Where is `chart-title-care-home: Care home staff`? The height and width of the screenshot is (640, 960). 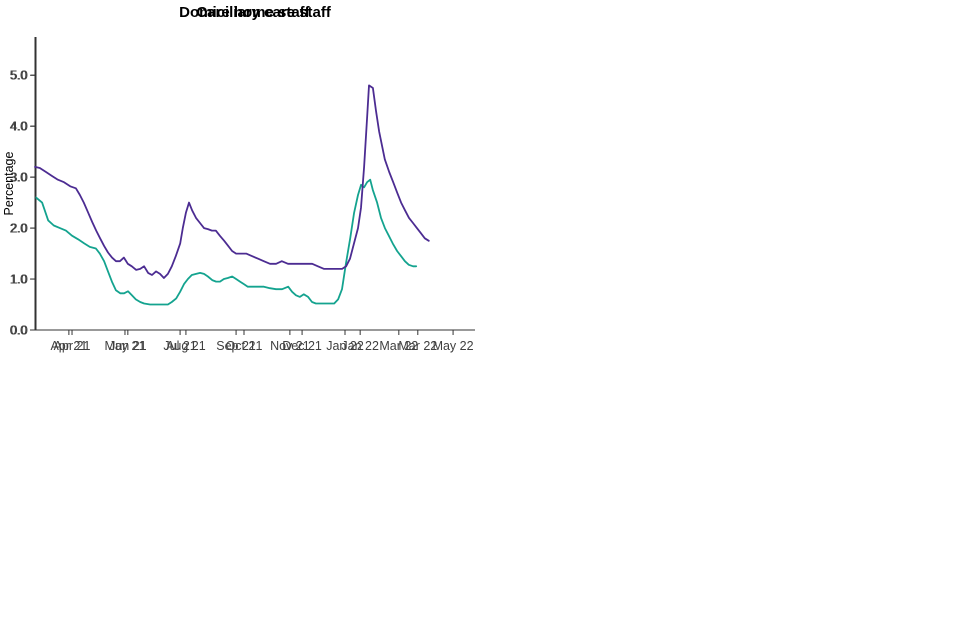
chart-title-care-home: Care home staff is located at coordinates (253, 12).